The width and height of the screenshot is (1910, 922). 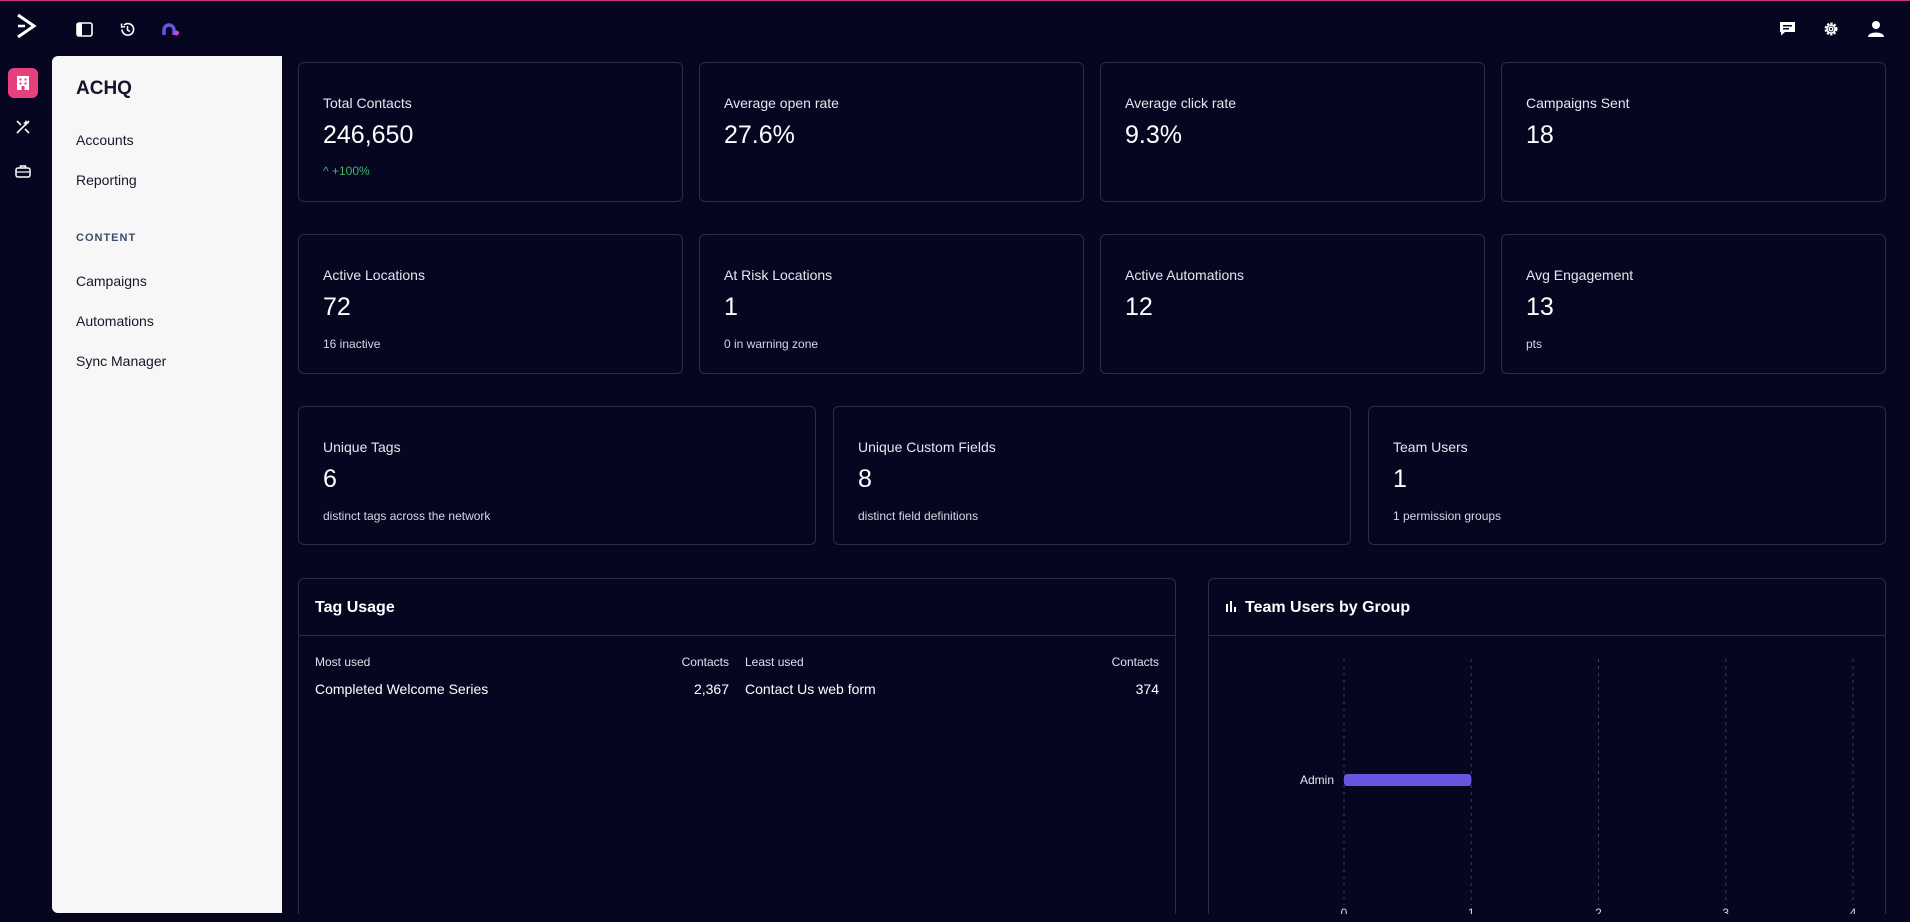 I want to click on stat-card-campaigns-sent: Campaigns Sent 18, so click(x=1693, y=132).